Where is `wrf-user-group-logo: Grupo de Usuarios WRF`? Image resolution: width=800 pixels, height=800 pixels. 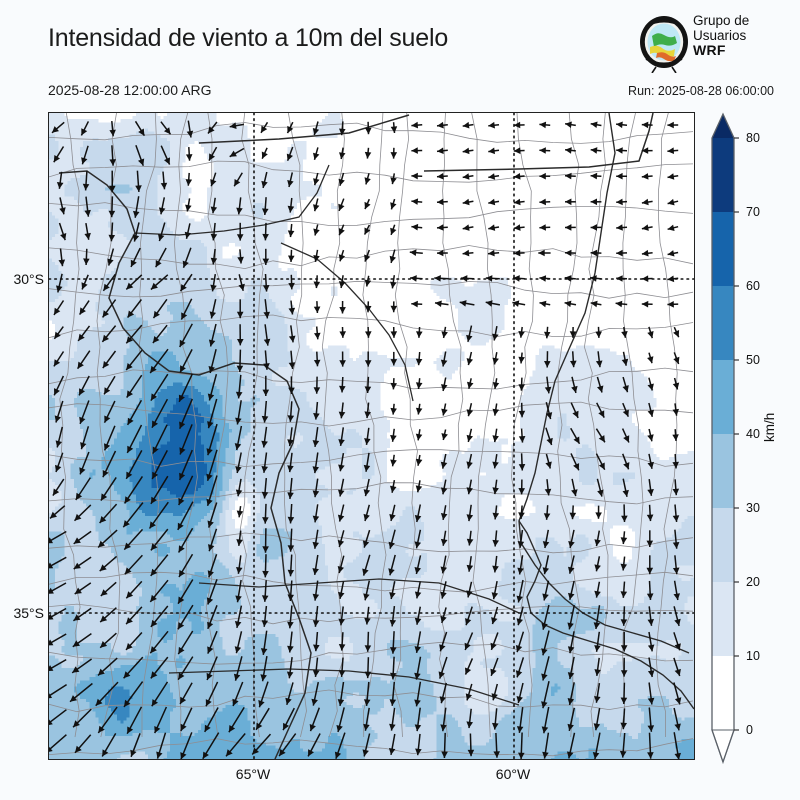 wrf-user-group-logo: Grupo de Usuarios WRF is located at coordinates (712, 44).